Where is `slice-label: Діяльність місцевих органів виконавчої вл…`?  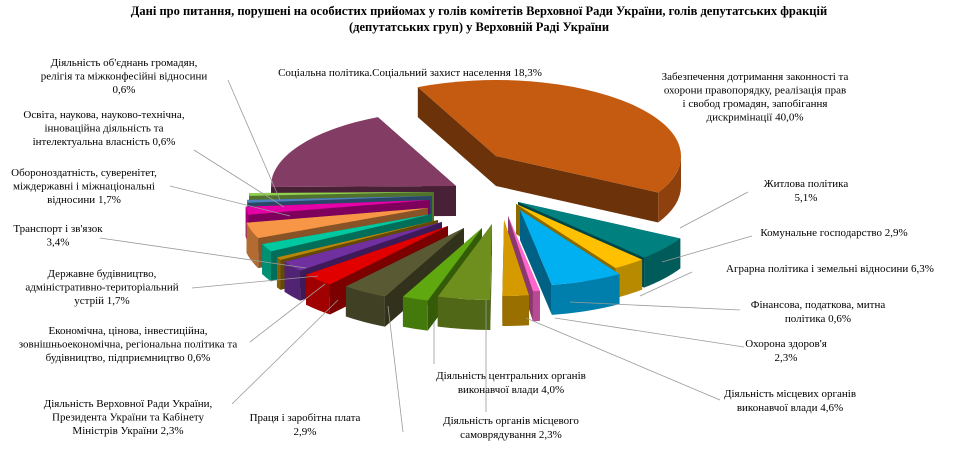 slice-label: Діяльність місцевих органів виконавчої вл… is located at coordinates (790, 401).